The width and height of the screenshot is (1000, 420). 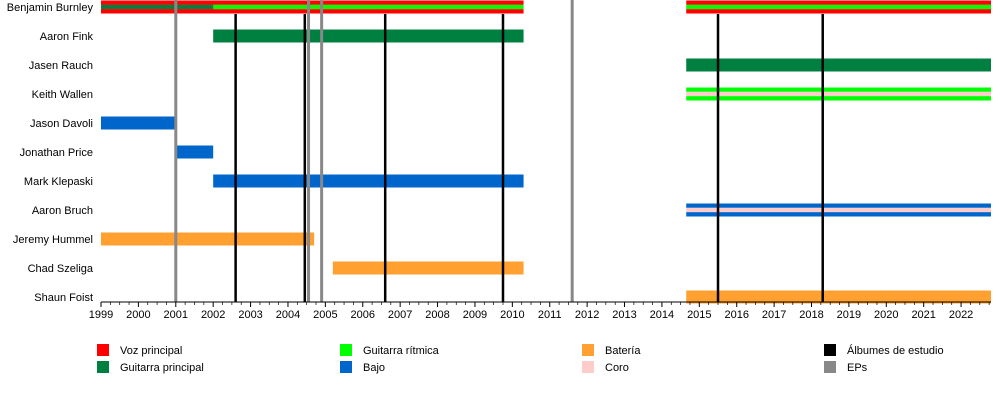 I want to click on x-tick-label-2001: 2001, so click(x=176, y=315).